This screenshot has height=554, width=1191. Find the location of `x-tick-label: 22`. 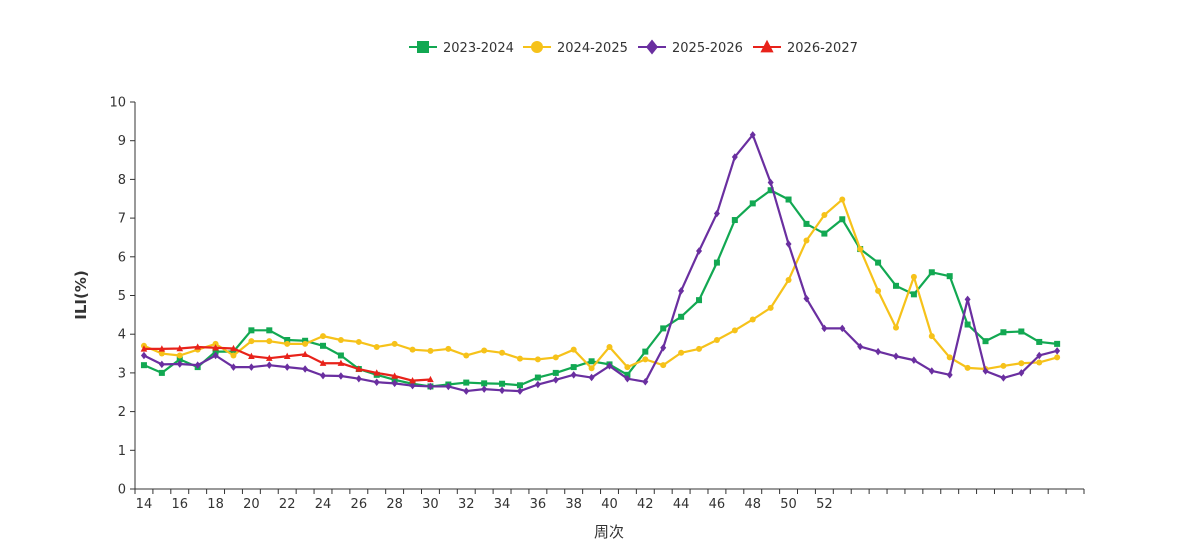

x-tick-label: 22 is located at coordinates (287, 504).